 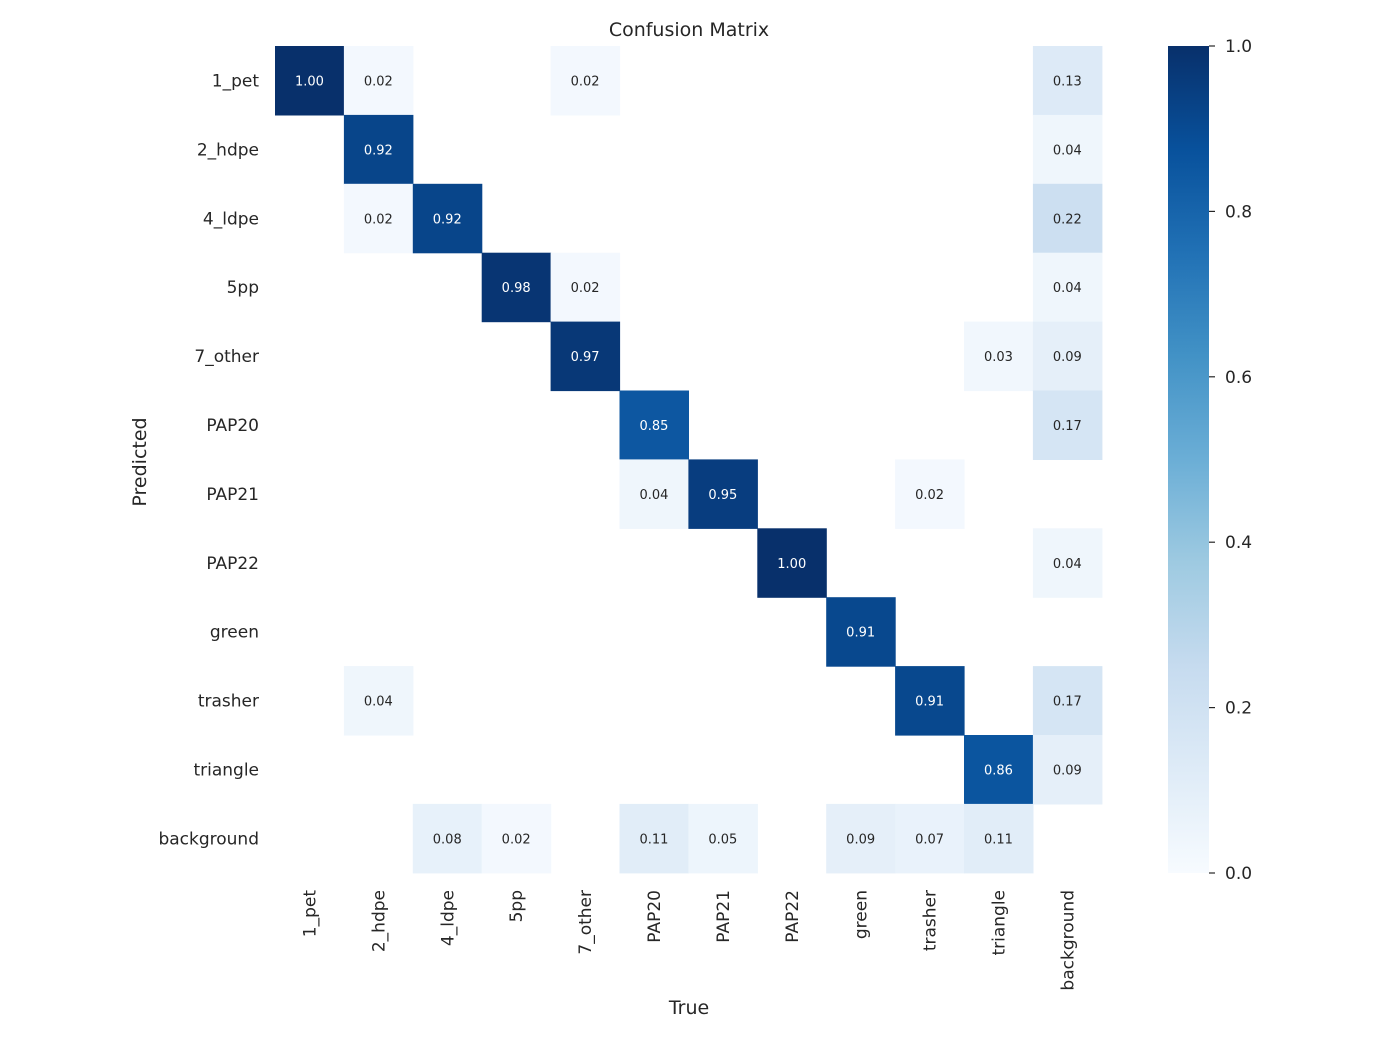 What do you see at coordinates (1238, 212) in the screenshot?
I see `colorbar-tick-label: 0.8` at bounding box center [1238, 212].